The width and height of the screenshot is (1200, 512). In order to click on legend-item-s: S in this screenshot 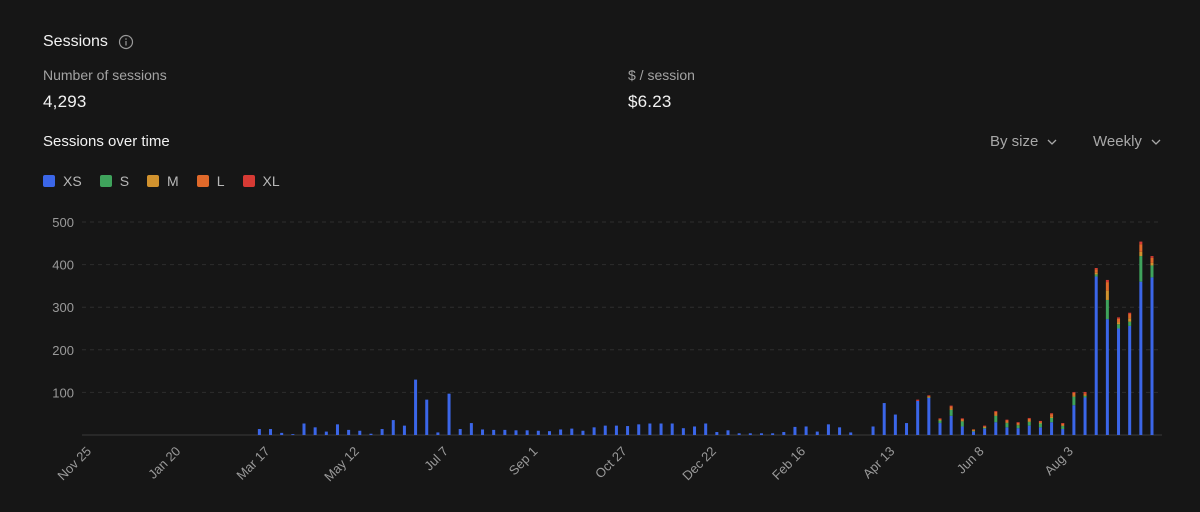, I will do `click(114, 181)`.